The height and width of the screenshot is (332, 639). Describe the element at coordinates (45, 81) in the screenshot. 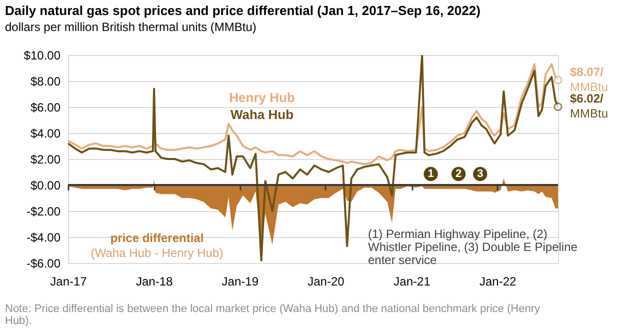

I see `y-tick-label: $8.00` at that location.